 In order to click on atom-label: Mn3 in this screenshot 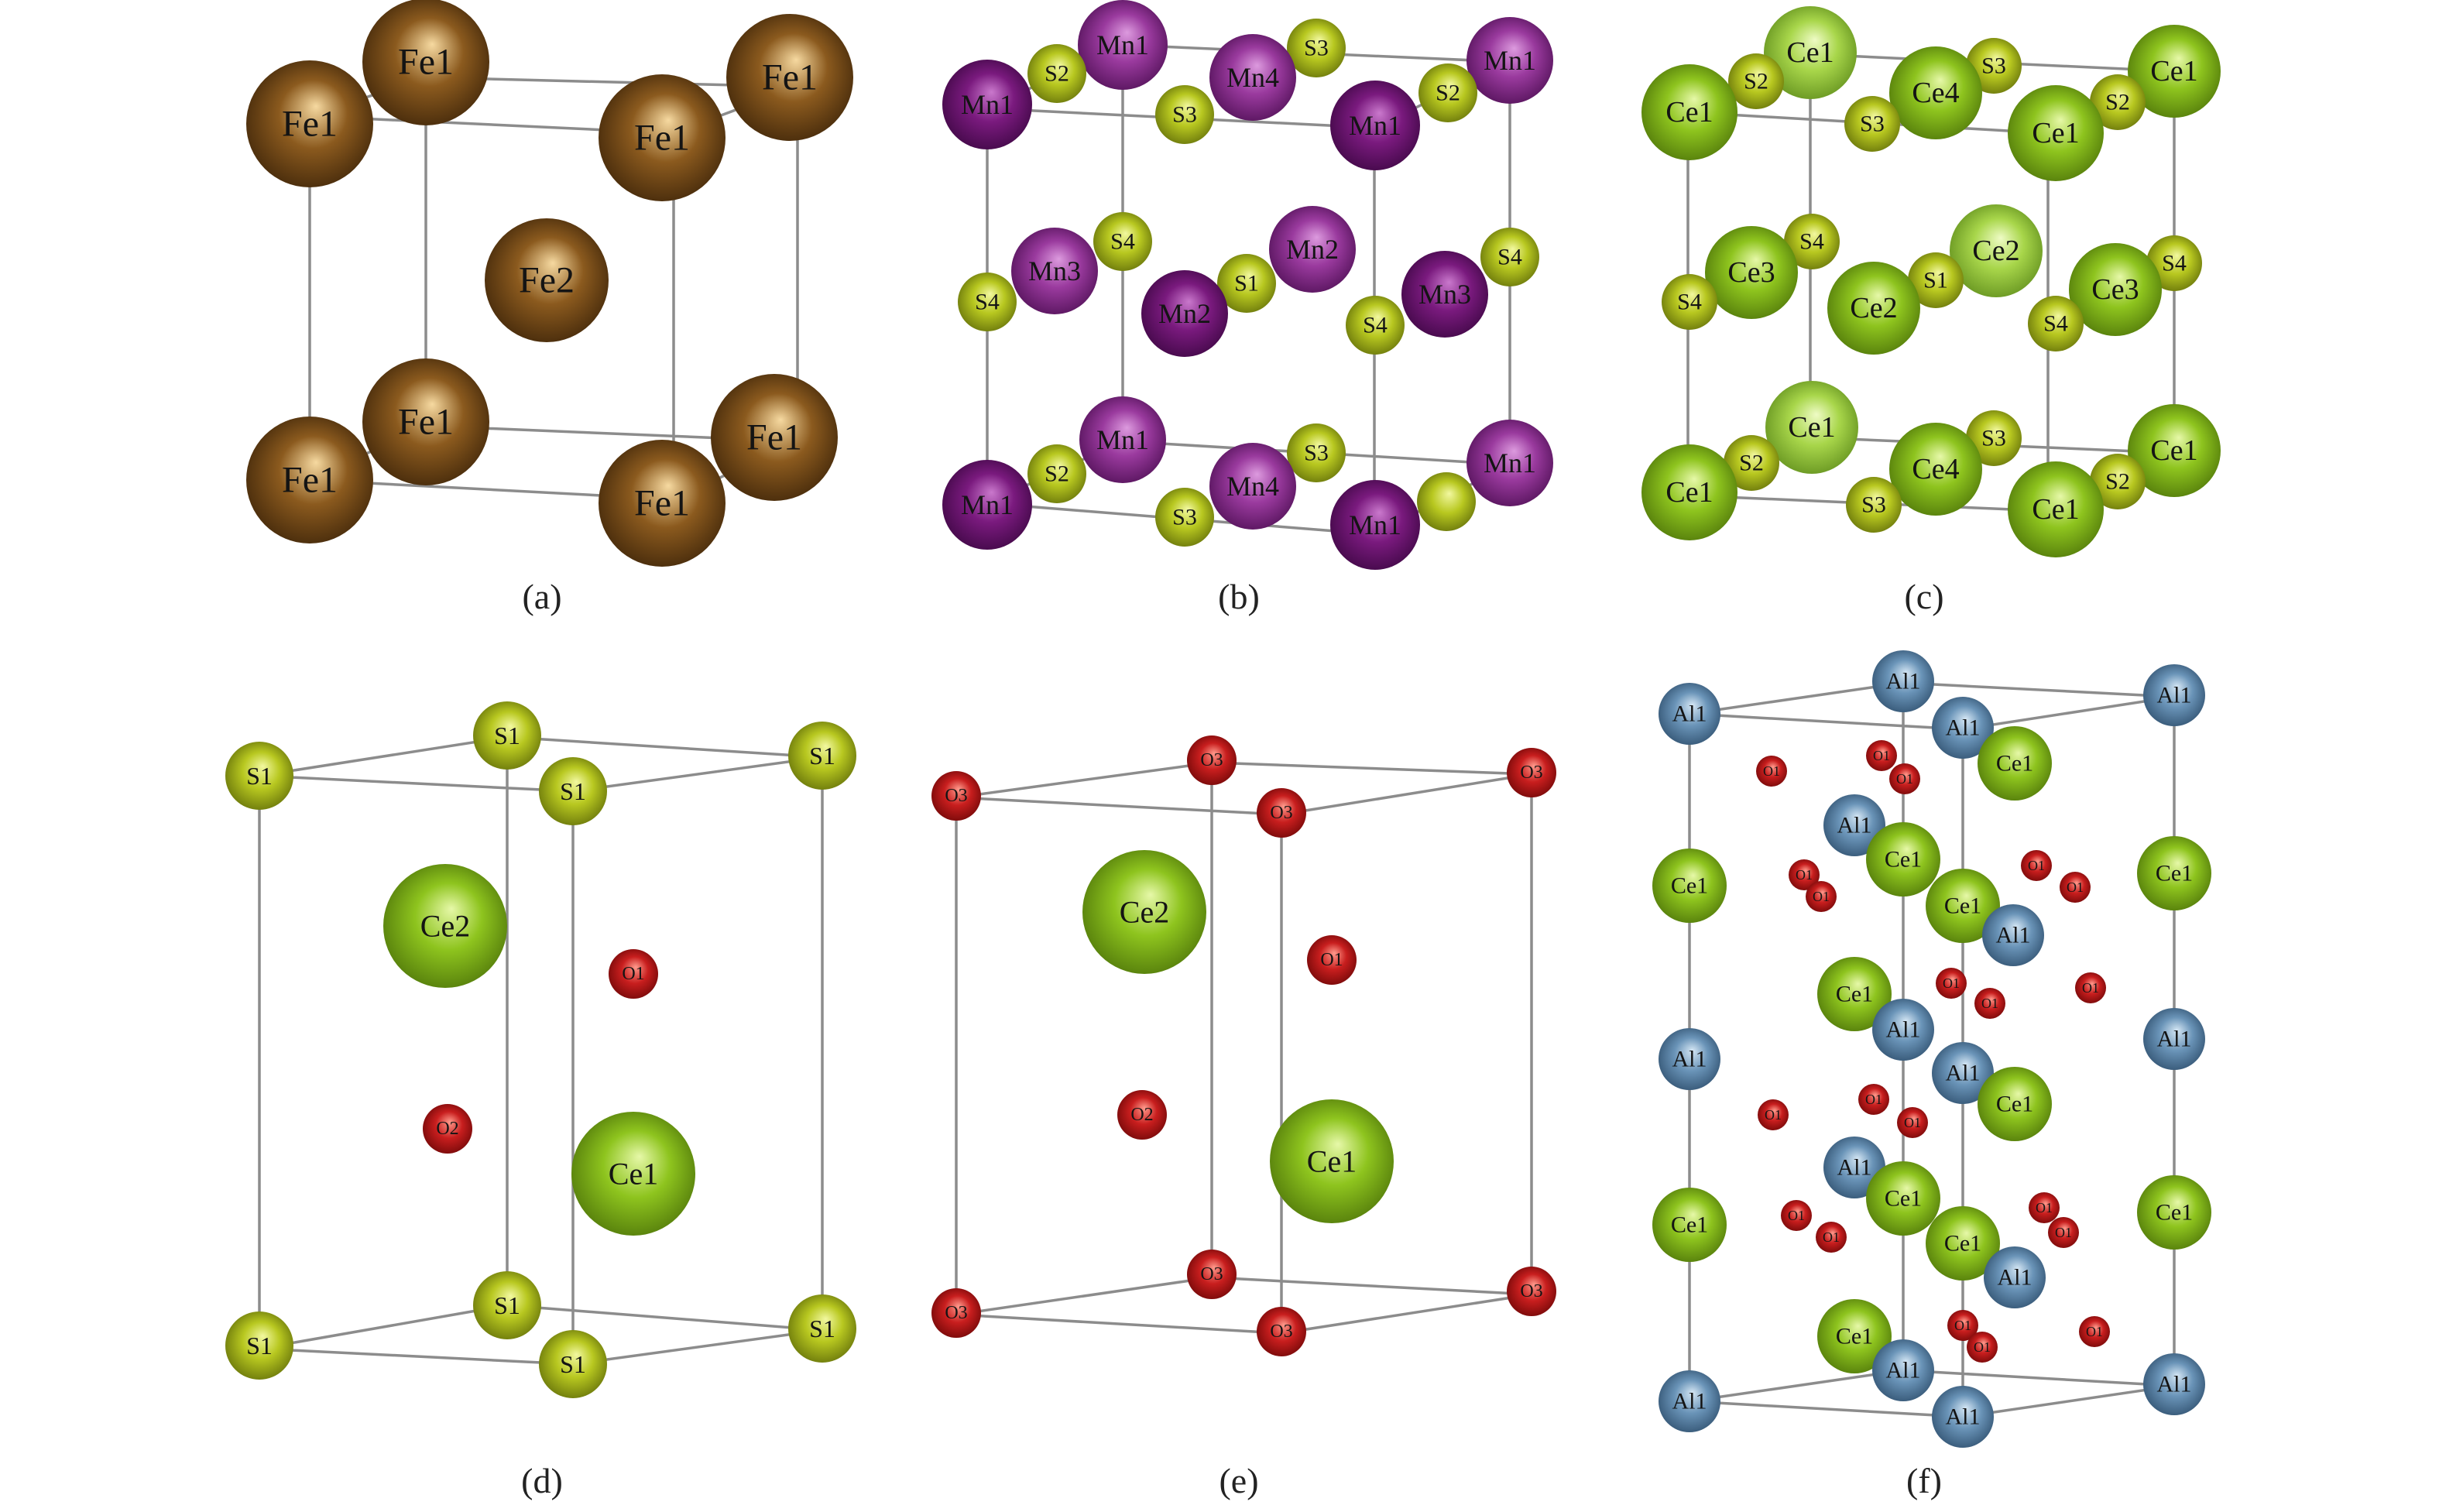, I will do `click(1444, 294)`.